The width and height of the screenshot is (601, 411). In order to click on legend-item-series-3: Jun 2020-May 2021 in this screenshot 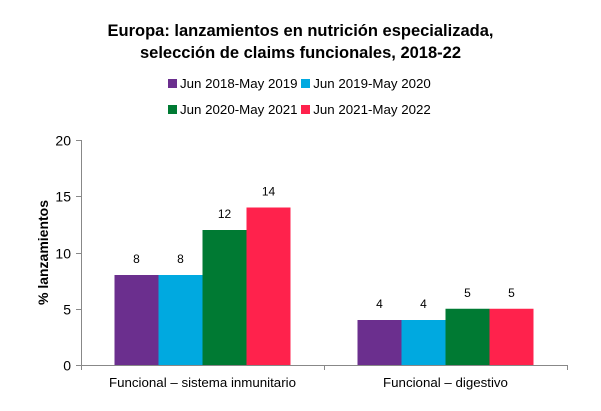, I will do `click(233, 109)`.